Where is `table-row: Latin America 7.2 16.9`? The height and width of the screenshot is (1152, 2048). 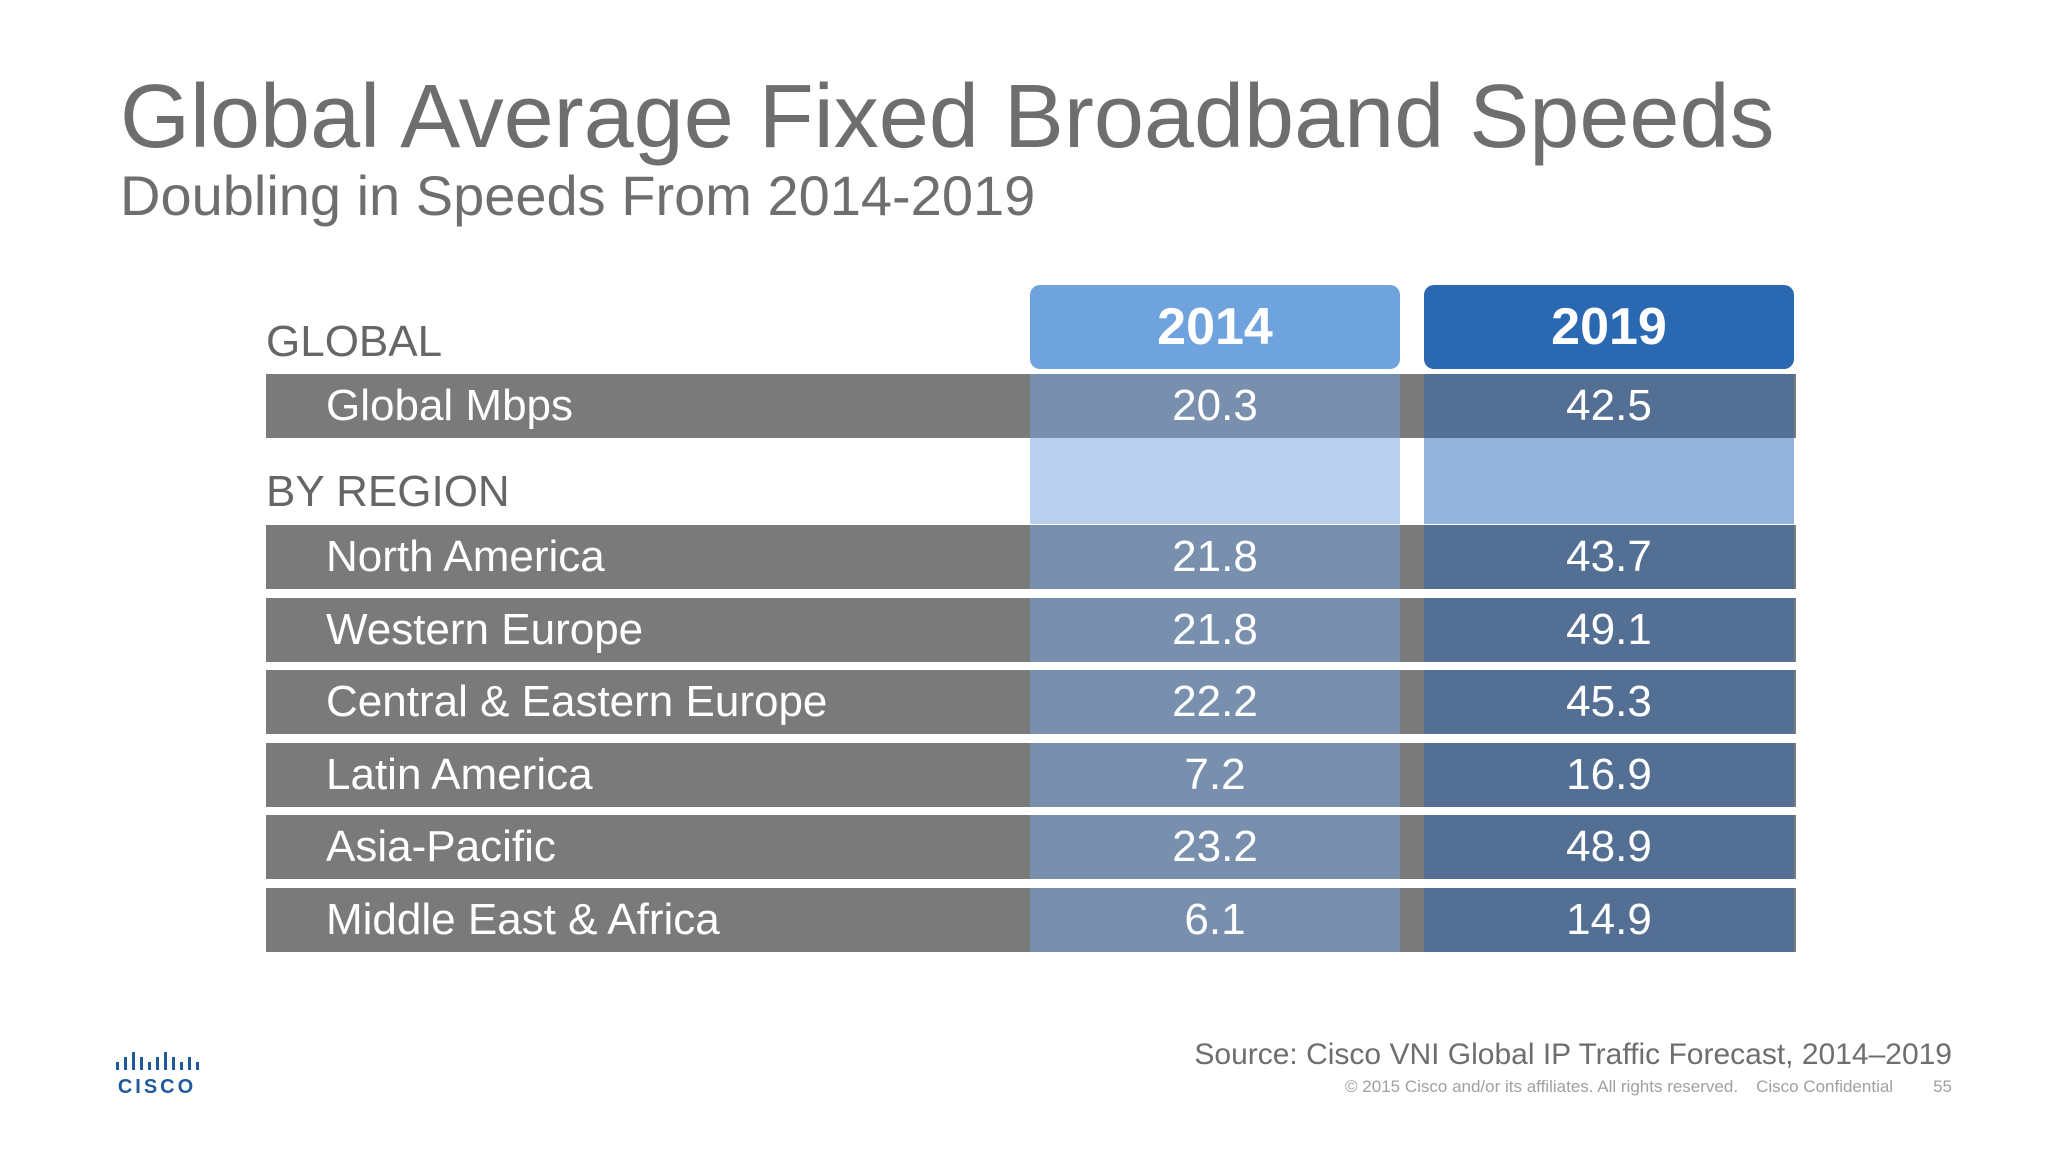 table-row: Latin America 7.2 16.9 is located at coordinates (1031, 775).